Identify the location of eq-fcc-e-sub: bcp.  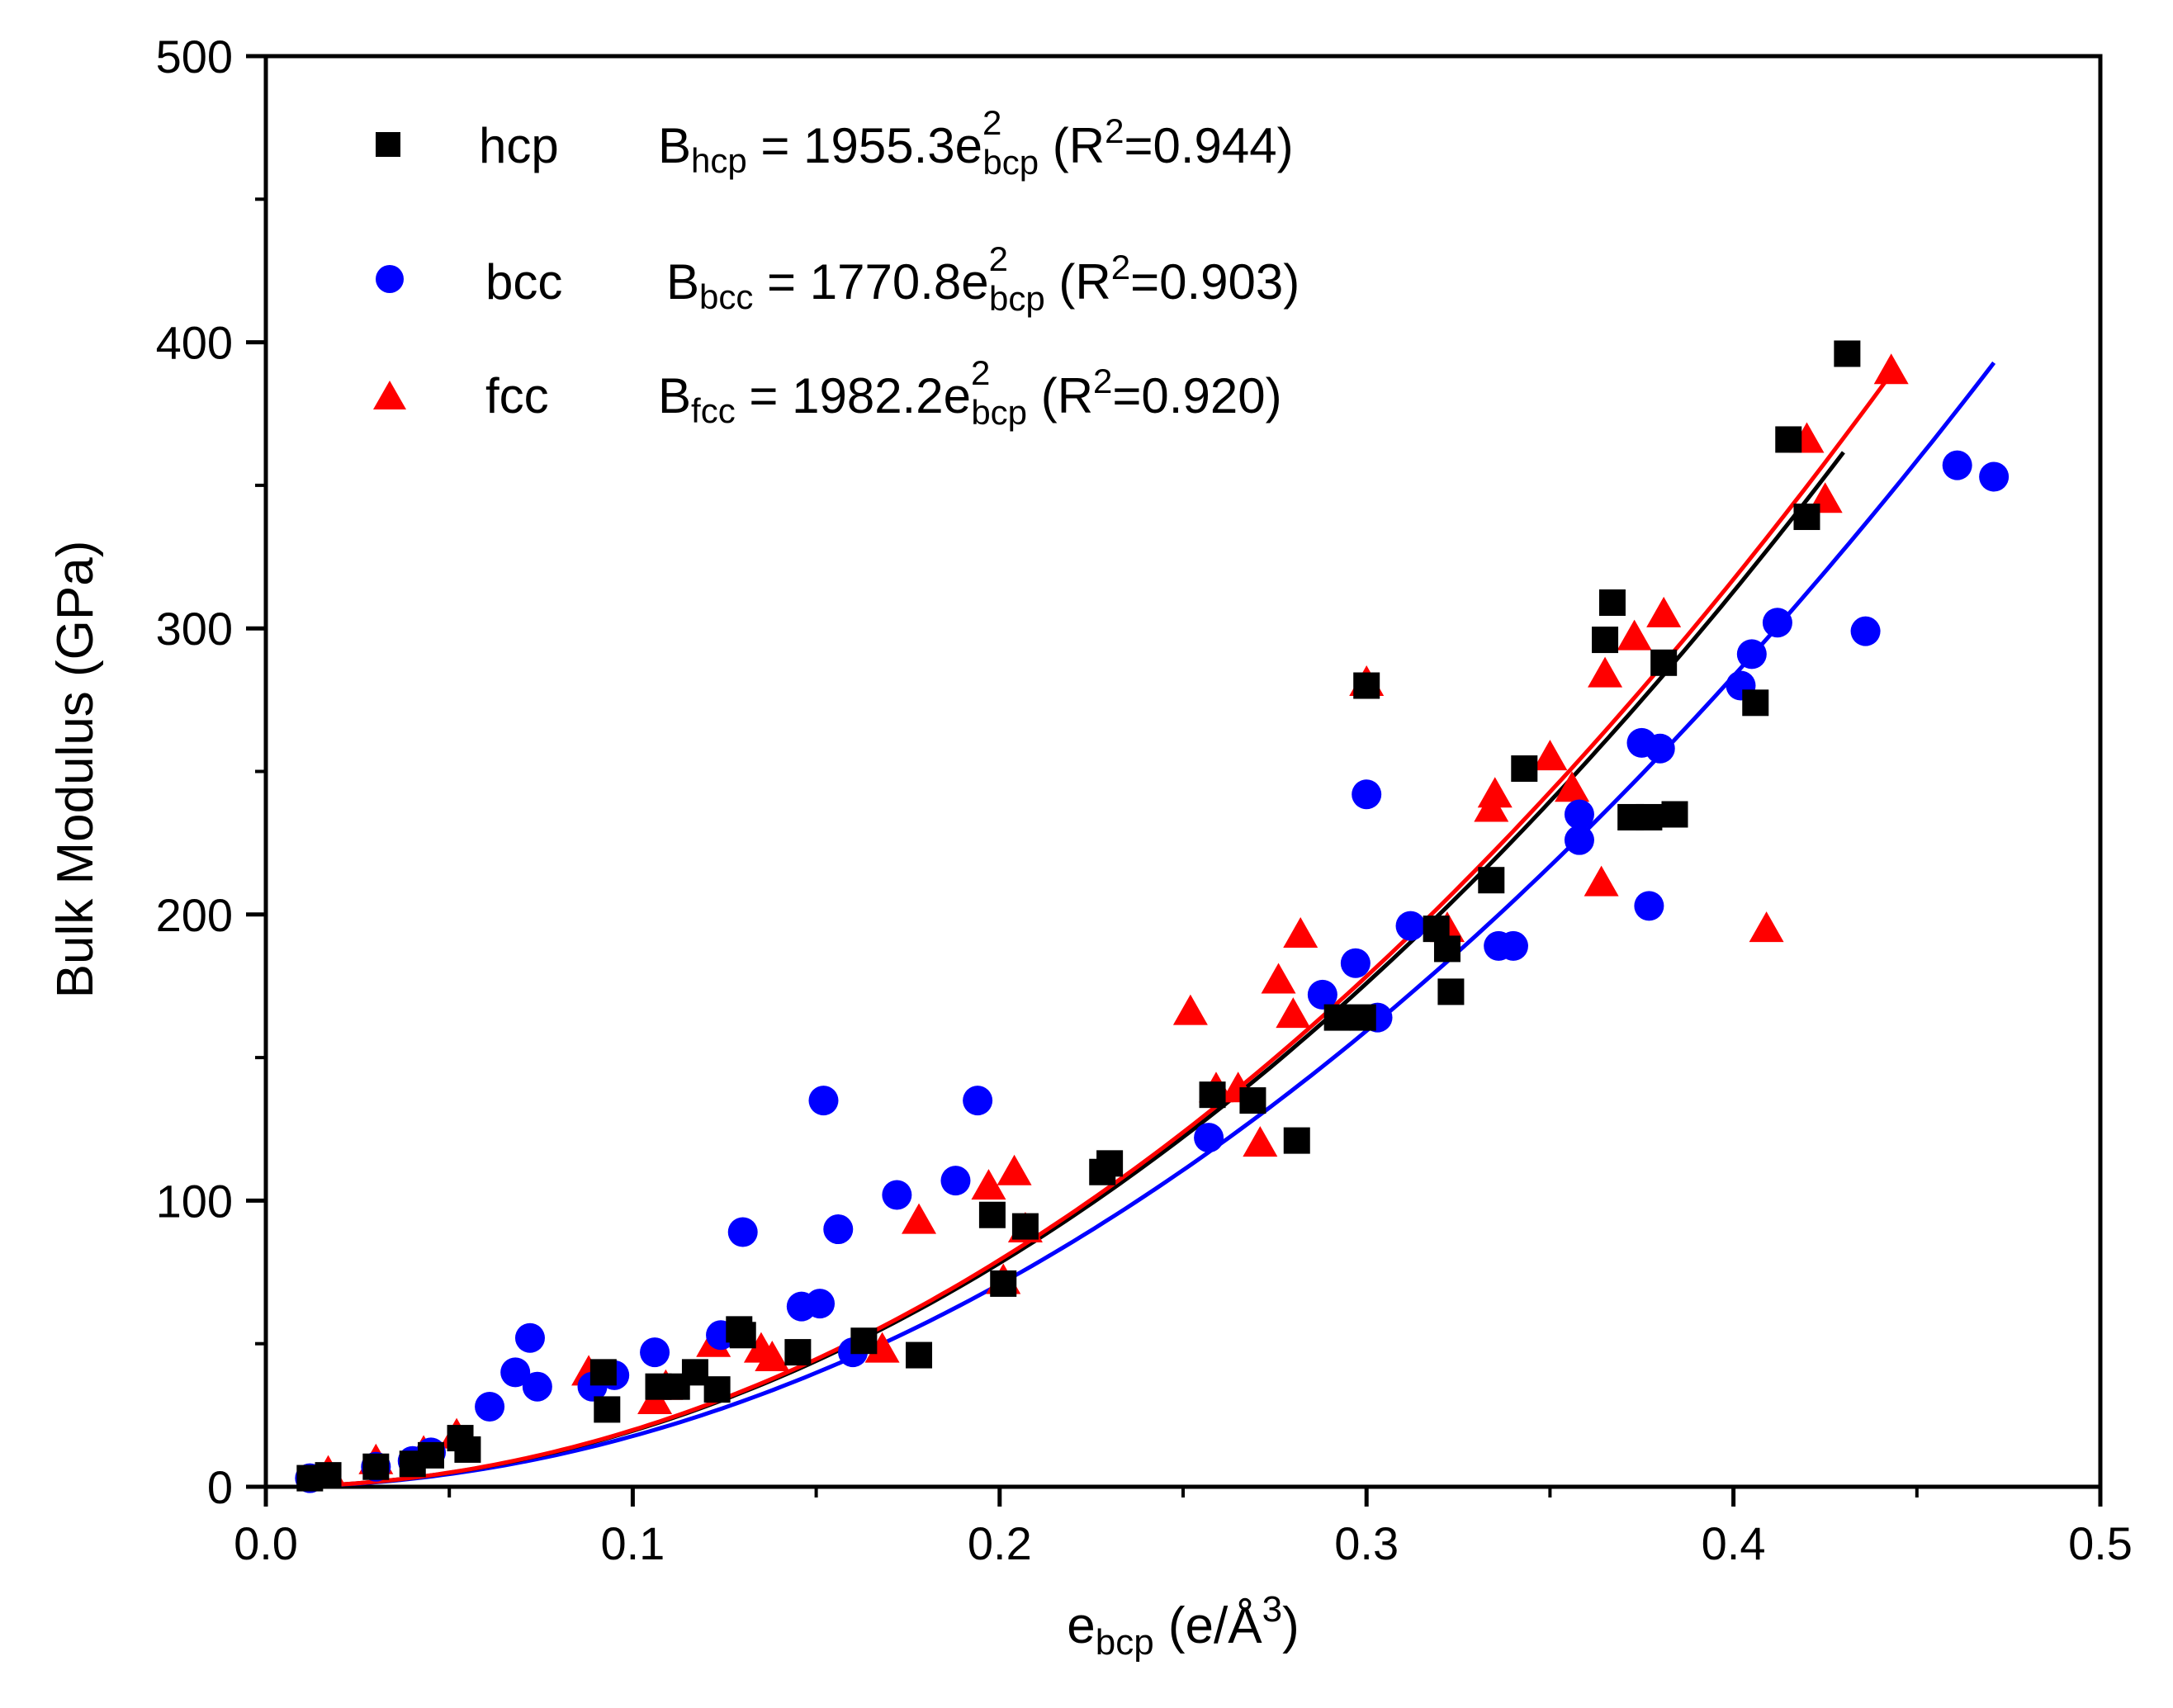
(999, 413).